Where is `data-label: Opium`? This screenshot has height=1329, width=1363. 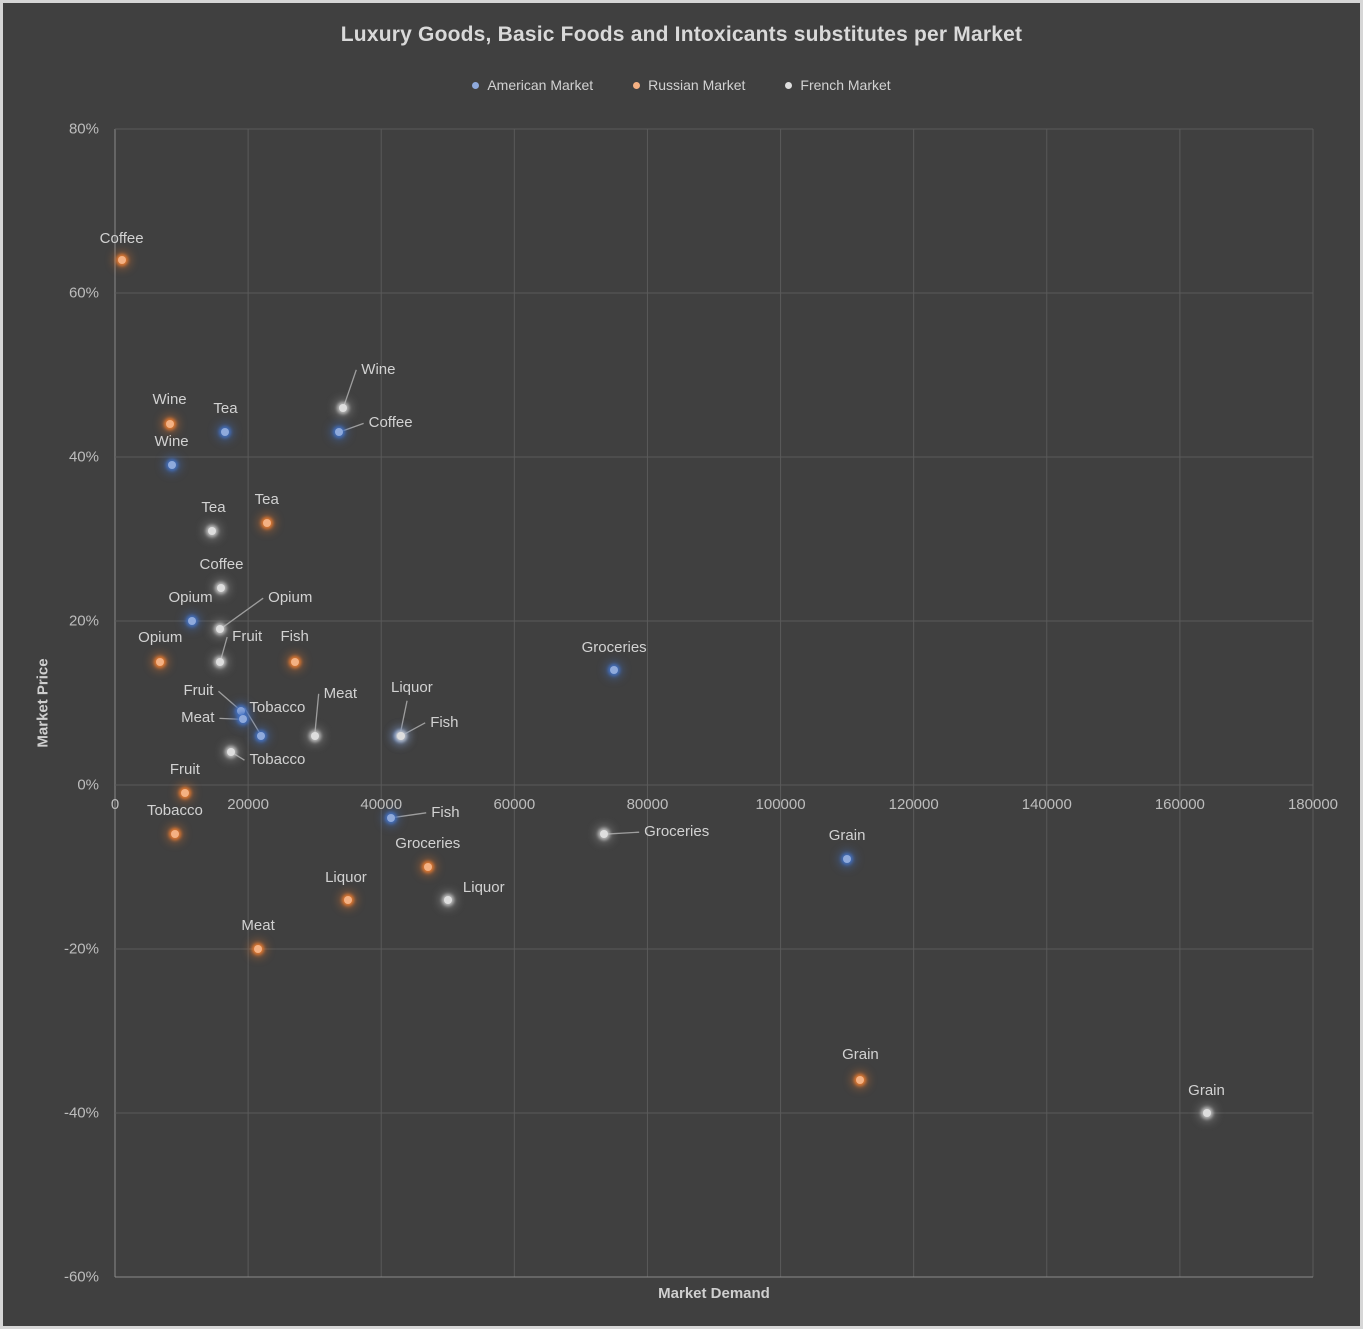
data-label: Opium is located at coordinates (190, 597).